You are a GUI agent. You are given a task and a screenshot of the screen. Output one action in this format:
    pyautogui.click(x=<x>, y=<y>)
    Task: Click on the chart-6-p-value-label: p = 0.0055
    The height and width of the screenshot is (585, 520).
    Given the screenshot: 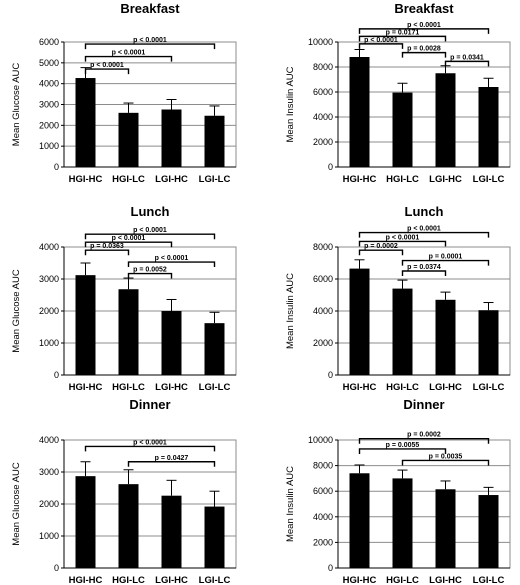 What is the action you would take?
    pyautogui.click(x=403, y=445)
    